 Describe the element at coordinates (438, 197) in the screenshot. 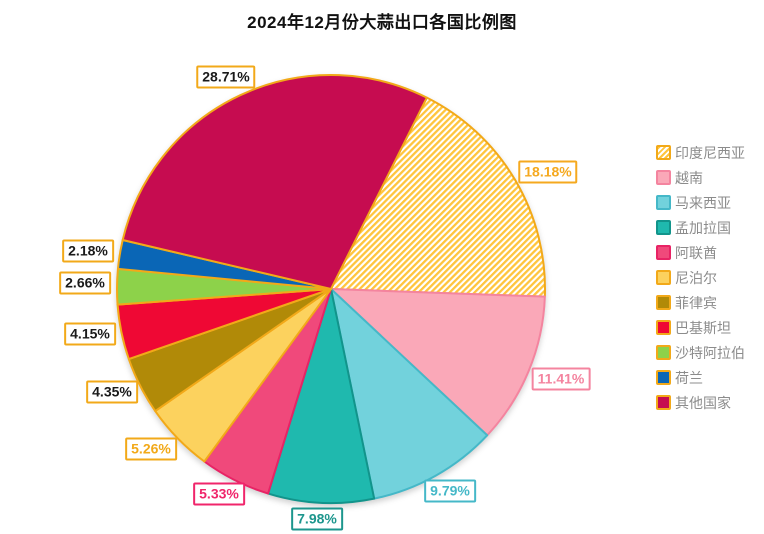

I see `pie-slice-indonesia` at that location.